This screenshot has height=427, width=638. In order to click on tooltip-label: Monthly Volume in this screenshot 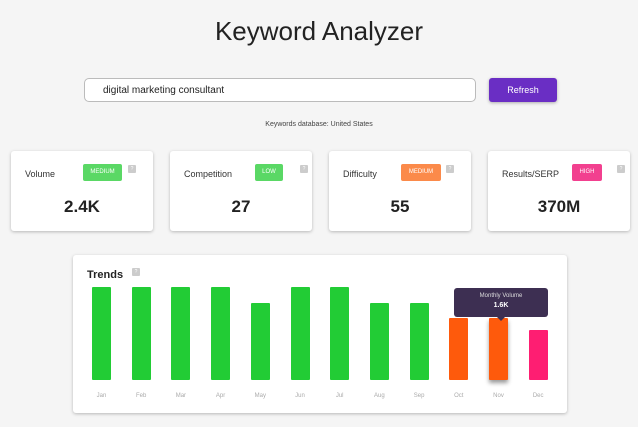, I will do `click(501, 296)`.